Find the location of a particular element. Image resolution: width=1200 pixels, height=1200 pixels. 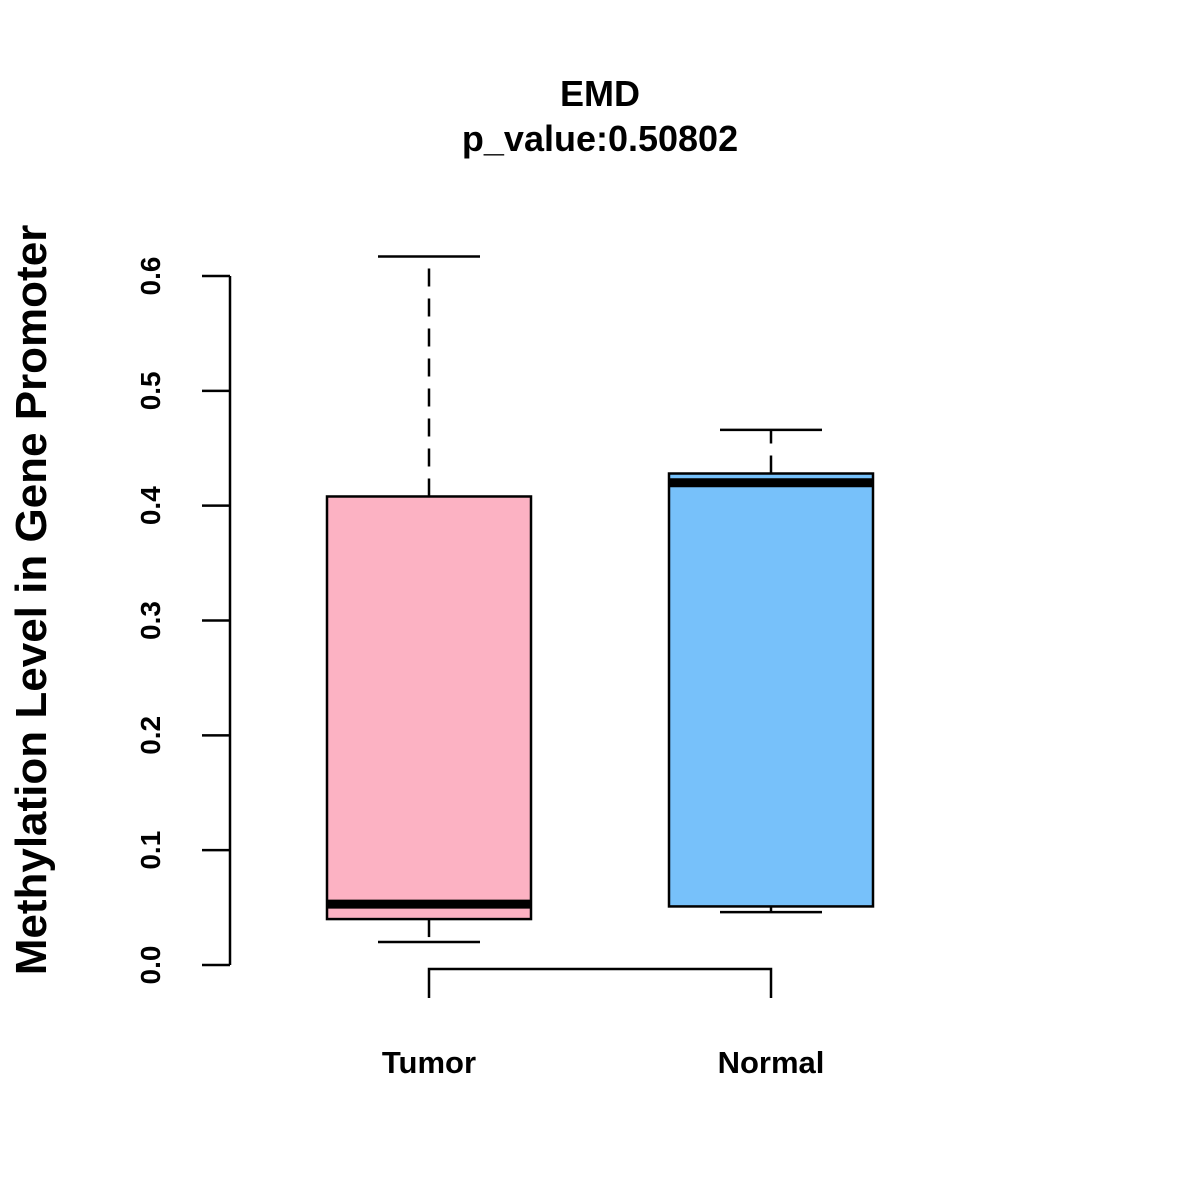

y-tick-label: 0.5 is located at coordinates (150, 390).